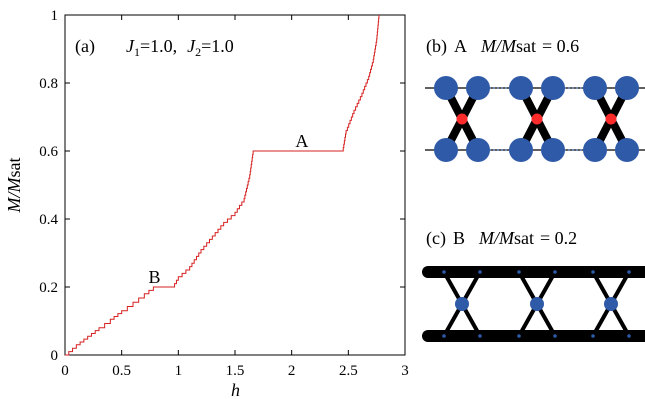 The width and height of the screenshot is (645, 399). Describe the element at coordinates (65, 371) in the screenshot. I see `x-tick-label: 0` at that location.